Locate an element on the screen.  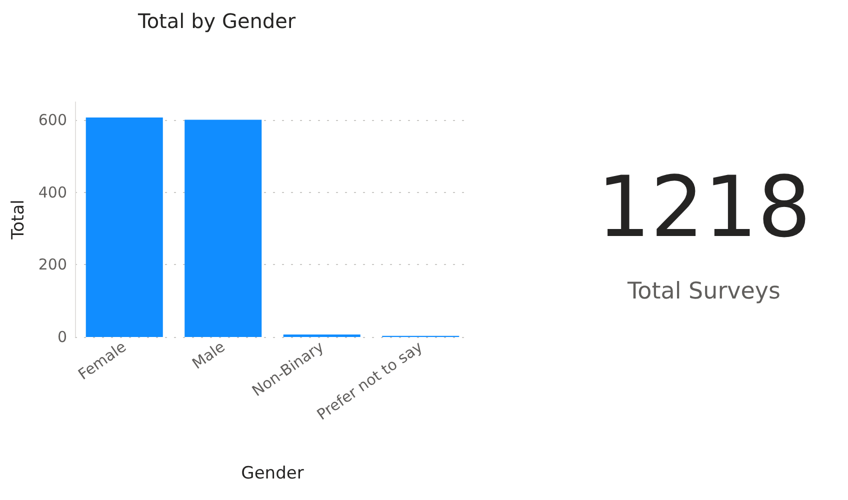
y-tick-label: 600 is located at coordinates (52, 120).